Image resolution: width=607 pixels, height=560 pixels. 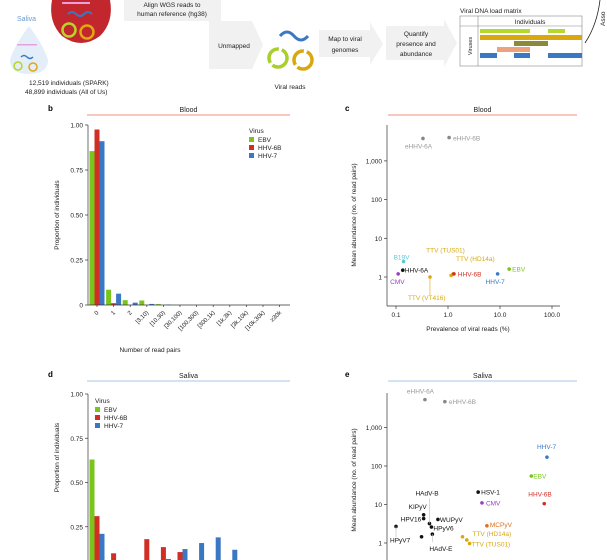 I want to click on quantify-arrow-shape, so click(x=421, y=43).